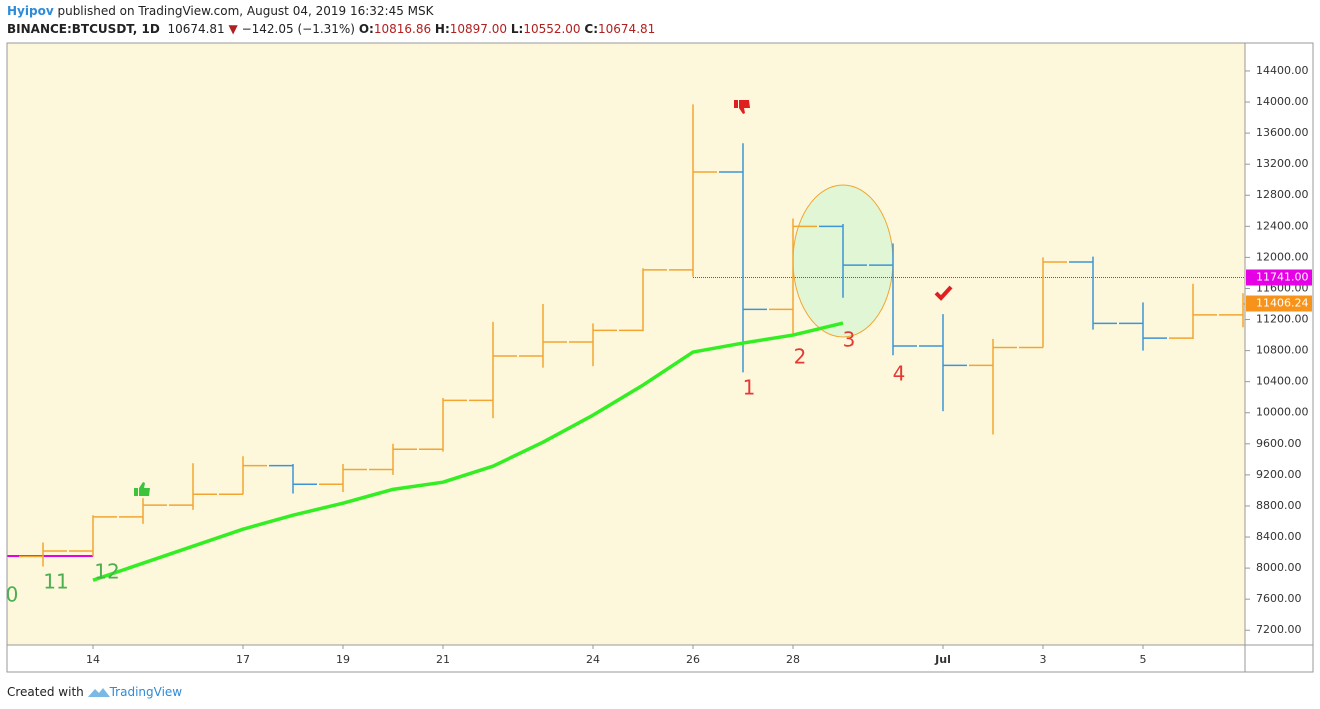 The height and width of the screenshot is (709, 1320). What do you see at coordinates (443, 659) in the screenshot?
I see `x-tick-label: 21` at bounding box center [443, 659].